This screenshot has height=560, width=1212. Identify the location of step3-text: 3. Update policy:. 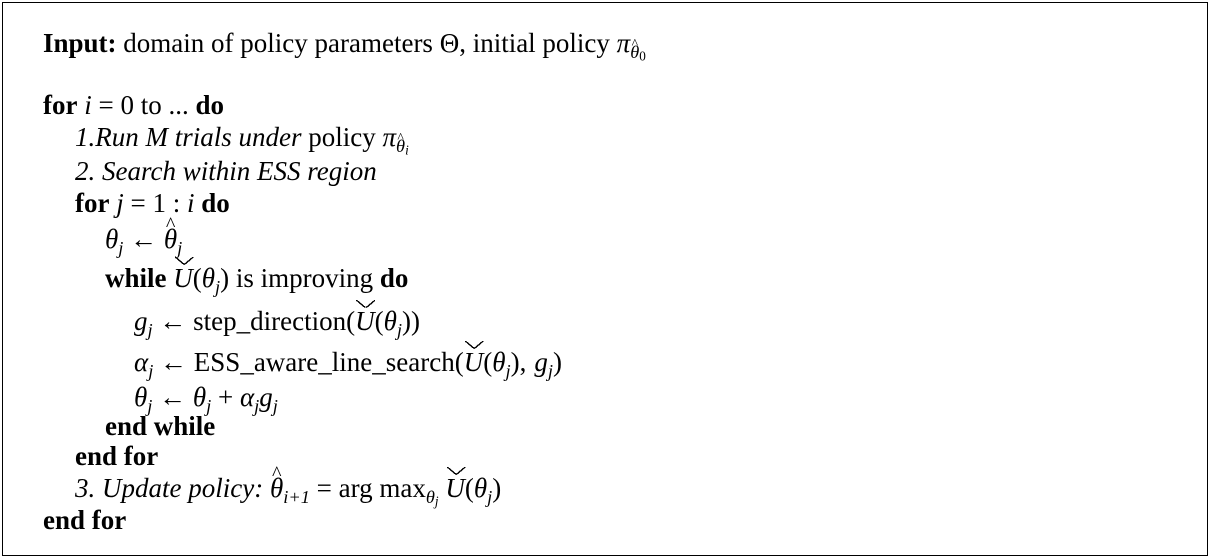
(169, 488).